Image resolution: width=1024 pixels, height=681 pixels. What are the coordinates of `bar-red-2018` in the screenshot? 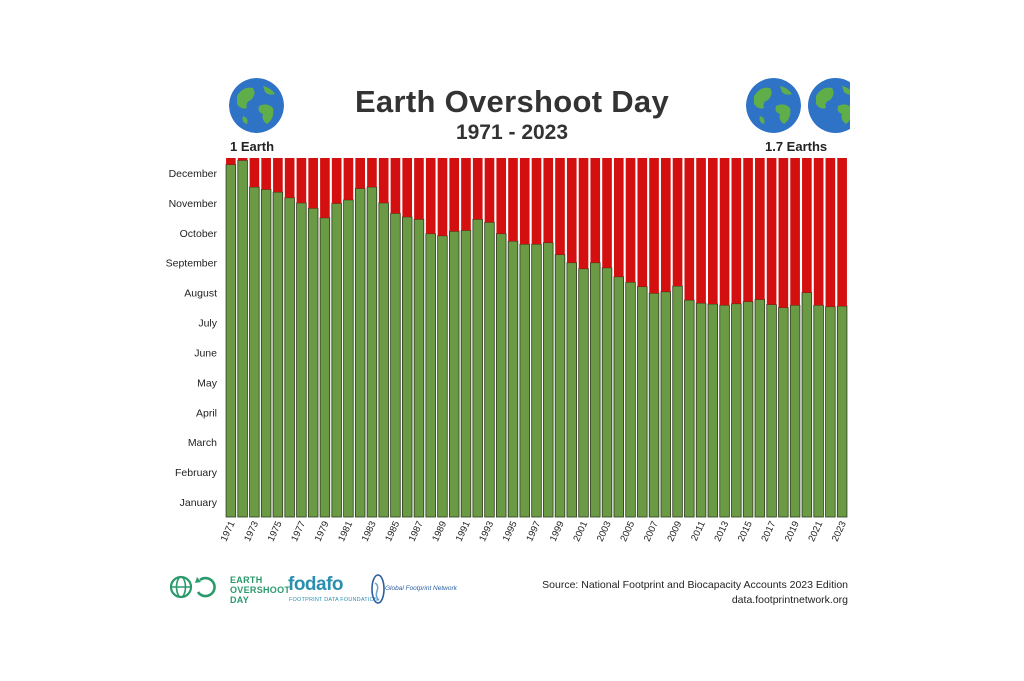 It's located at (783, 233).